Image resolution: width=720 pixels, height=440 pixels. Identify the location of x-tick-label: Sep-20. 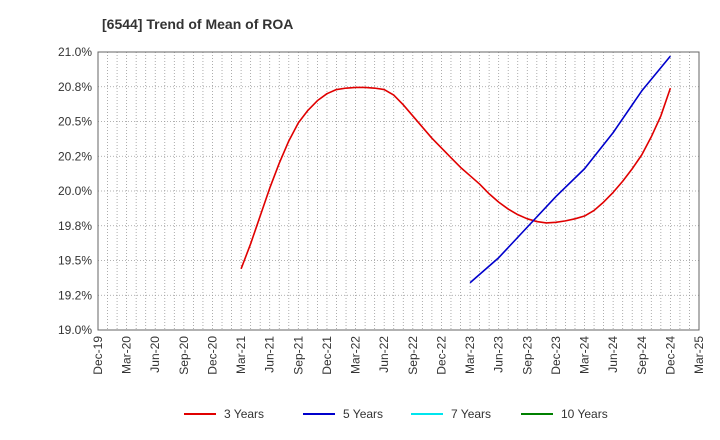
(184, 355).